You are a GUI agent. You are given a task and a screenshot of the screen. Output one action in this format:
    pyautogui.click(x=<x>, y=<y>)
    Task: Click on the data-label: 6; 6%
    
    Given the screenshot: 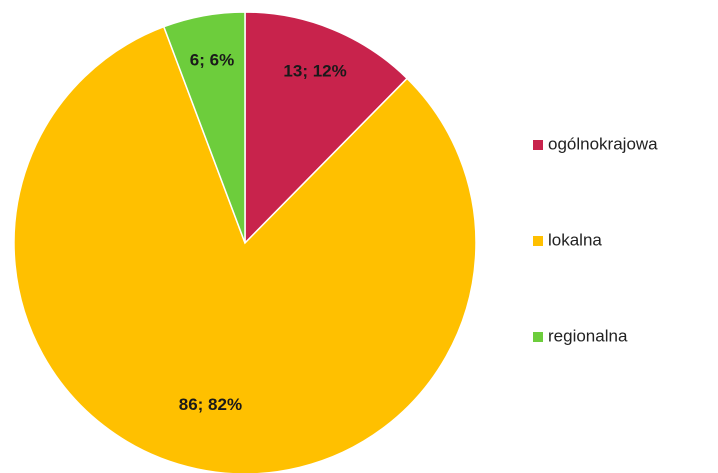 What is the action you would take?
    pyautogui.click(x=212, y=60)
    